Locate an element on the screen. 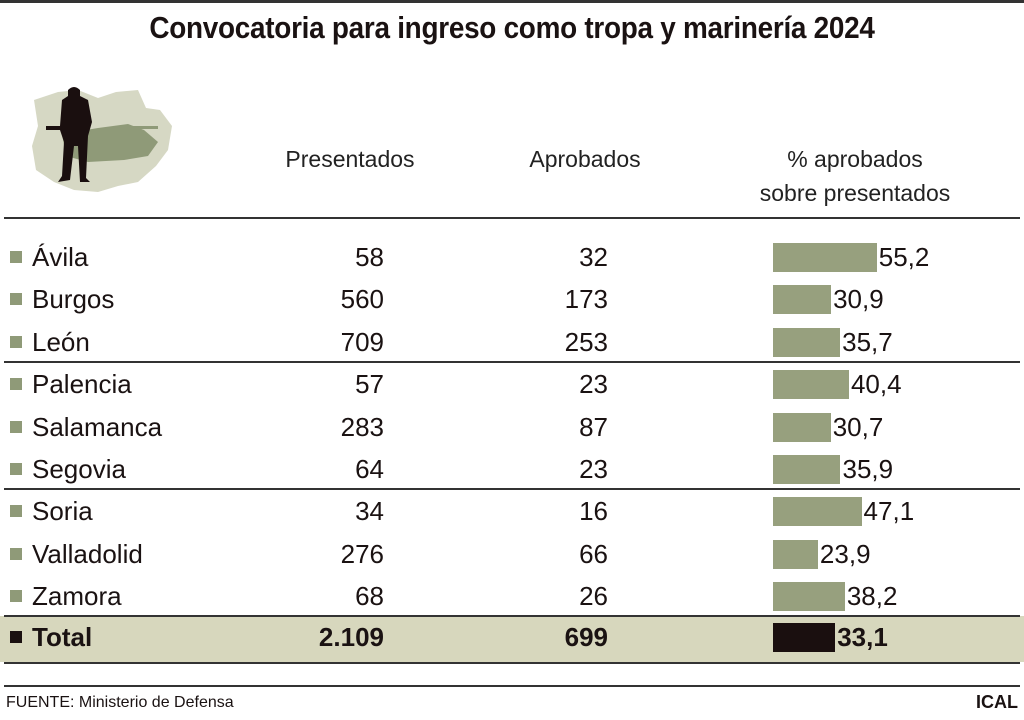 The width and height of the screenshot is (1024, 720). header-presentados: Presentados is located at coordinates (350, 159).